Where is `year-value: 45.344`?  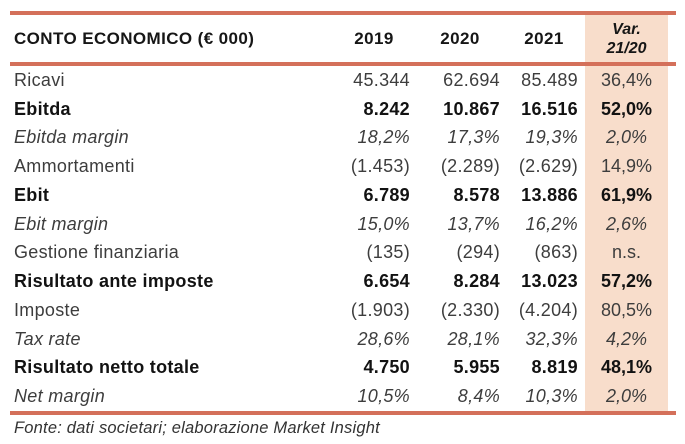
year-value: 45.344 is located at coordinates (381, 79).